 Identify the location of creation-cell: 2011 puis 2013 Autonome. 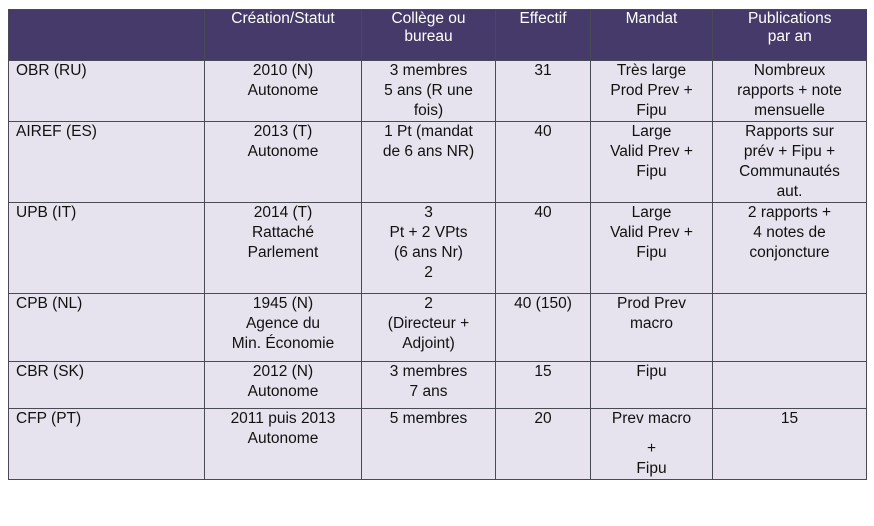
(283, 444).